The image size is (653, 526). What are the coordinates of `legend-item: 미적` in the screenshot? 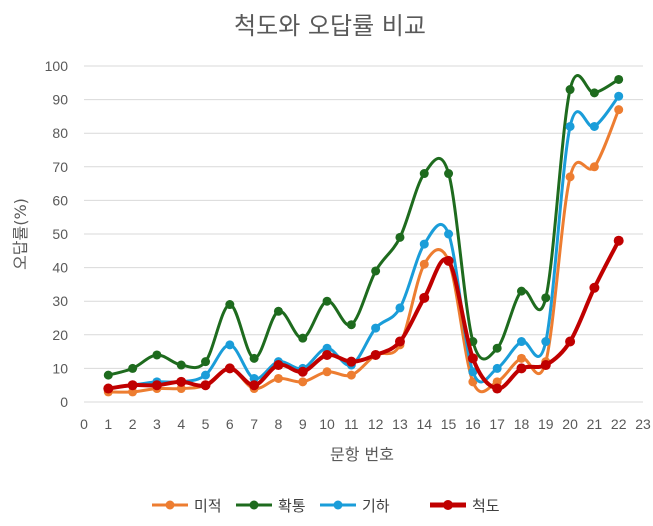 It's located at (187, 506).